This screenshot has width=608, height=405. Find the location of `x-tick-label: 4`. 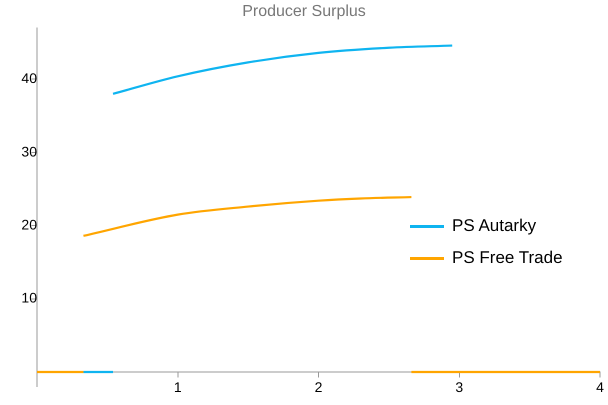

x-tick-label: 4 is located at coordinates (600, 387).